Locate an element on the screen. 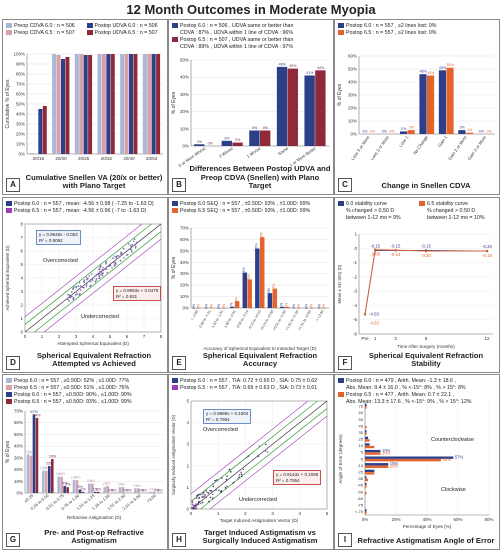 This screenshot has height=550, width=502. y-tick-label: -6 is located at coordinates (355, 334).